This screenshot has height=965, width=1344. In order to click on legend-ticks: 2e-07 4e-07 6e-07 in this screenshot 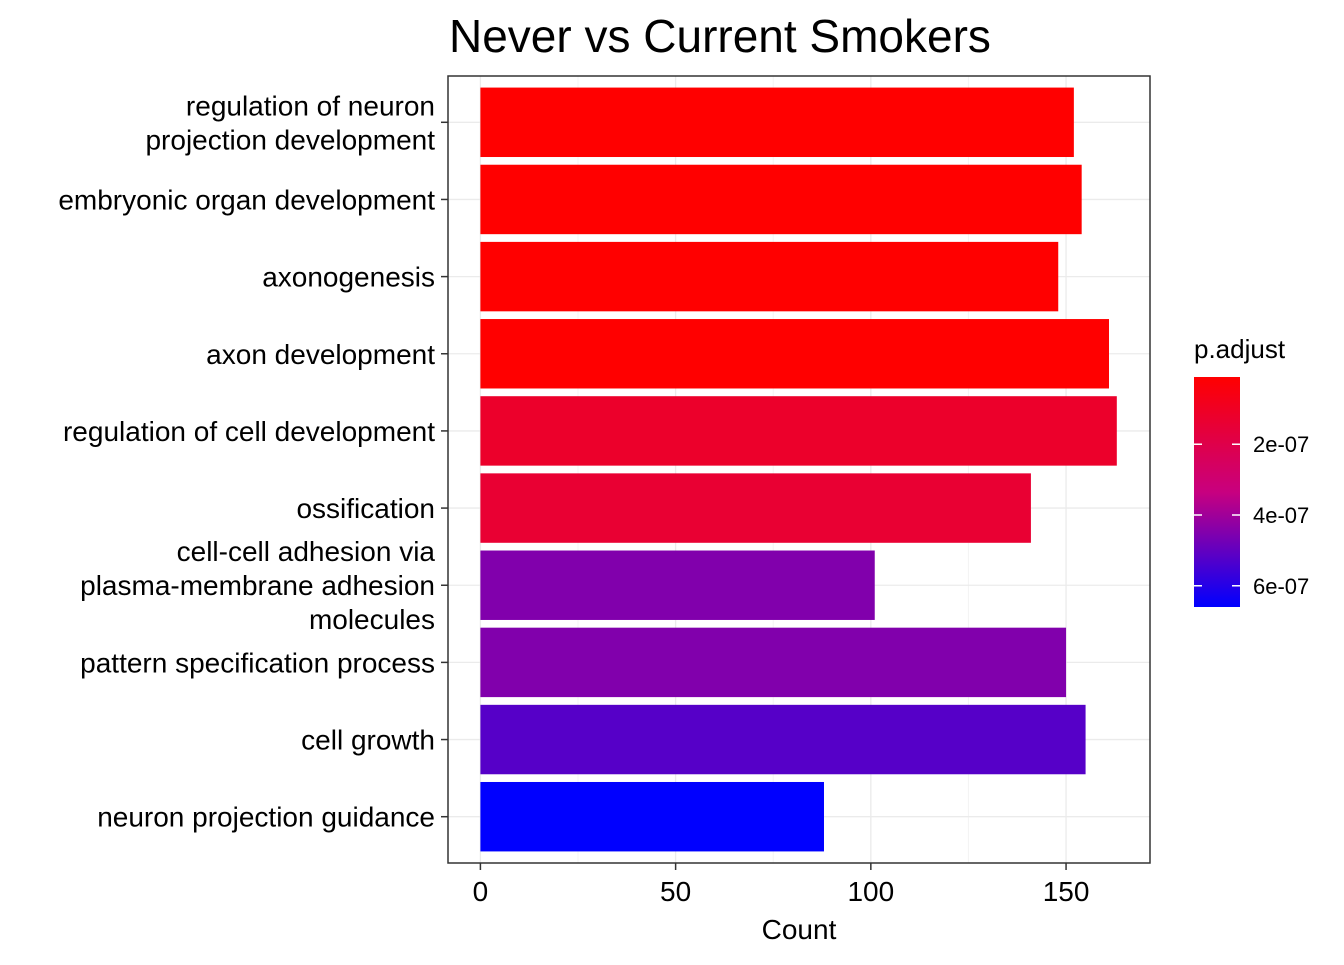, I will do `click(1251, 515)`.